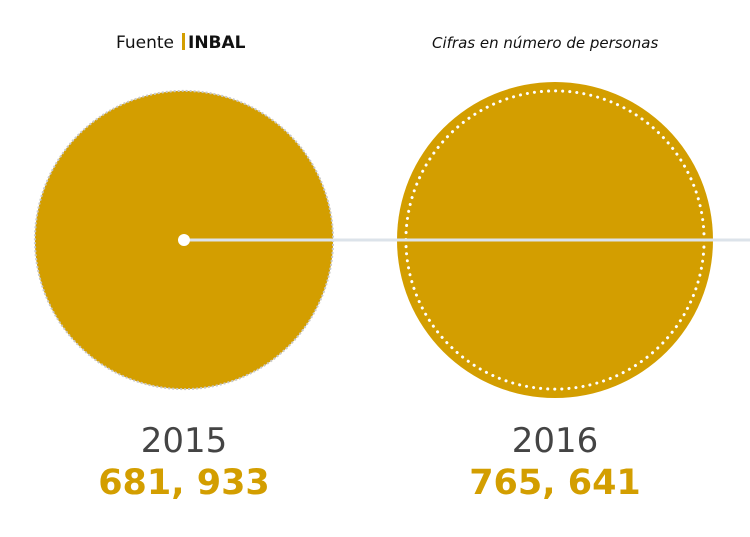 This screenshot has height=537, width=750. What do you see at coordinates (184, 483) in the screenshot?
I see `value-label-2015: 681, 933` at bounding box center [184, 483].